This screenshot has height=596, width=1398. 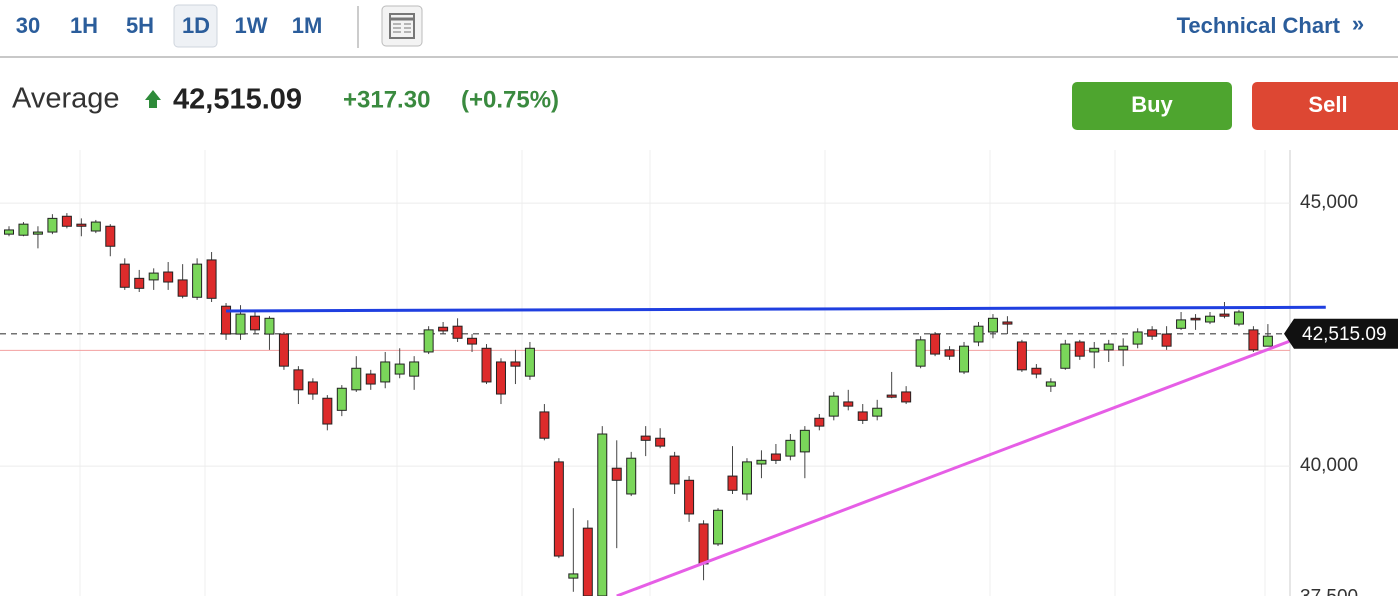 I want to click on quote-change-pct: (+0.75%), so click(x=510, y=99).